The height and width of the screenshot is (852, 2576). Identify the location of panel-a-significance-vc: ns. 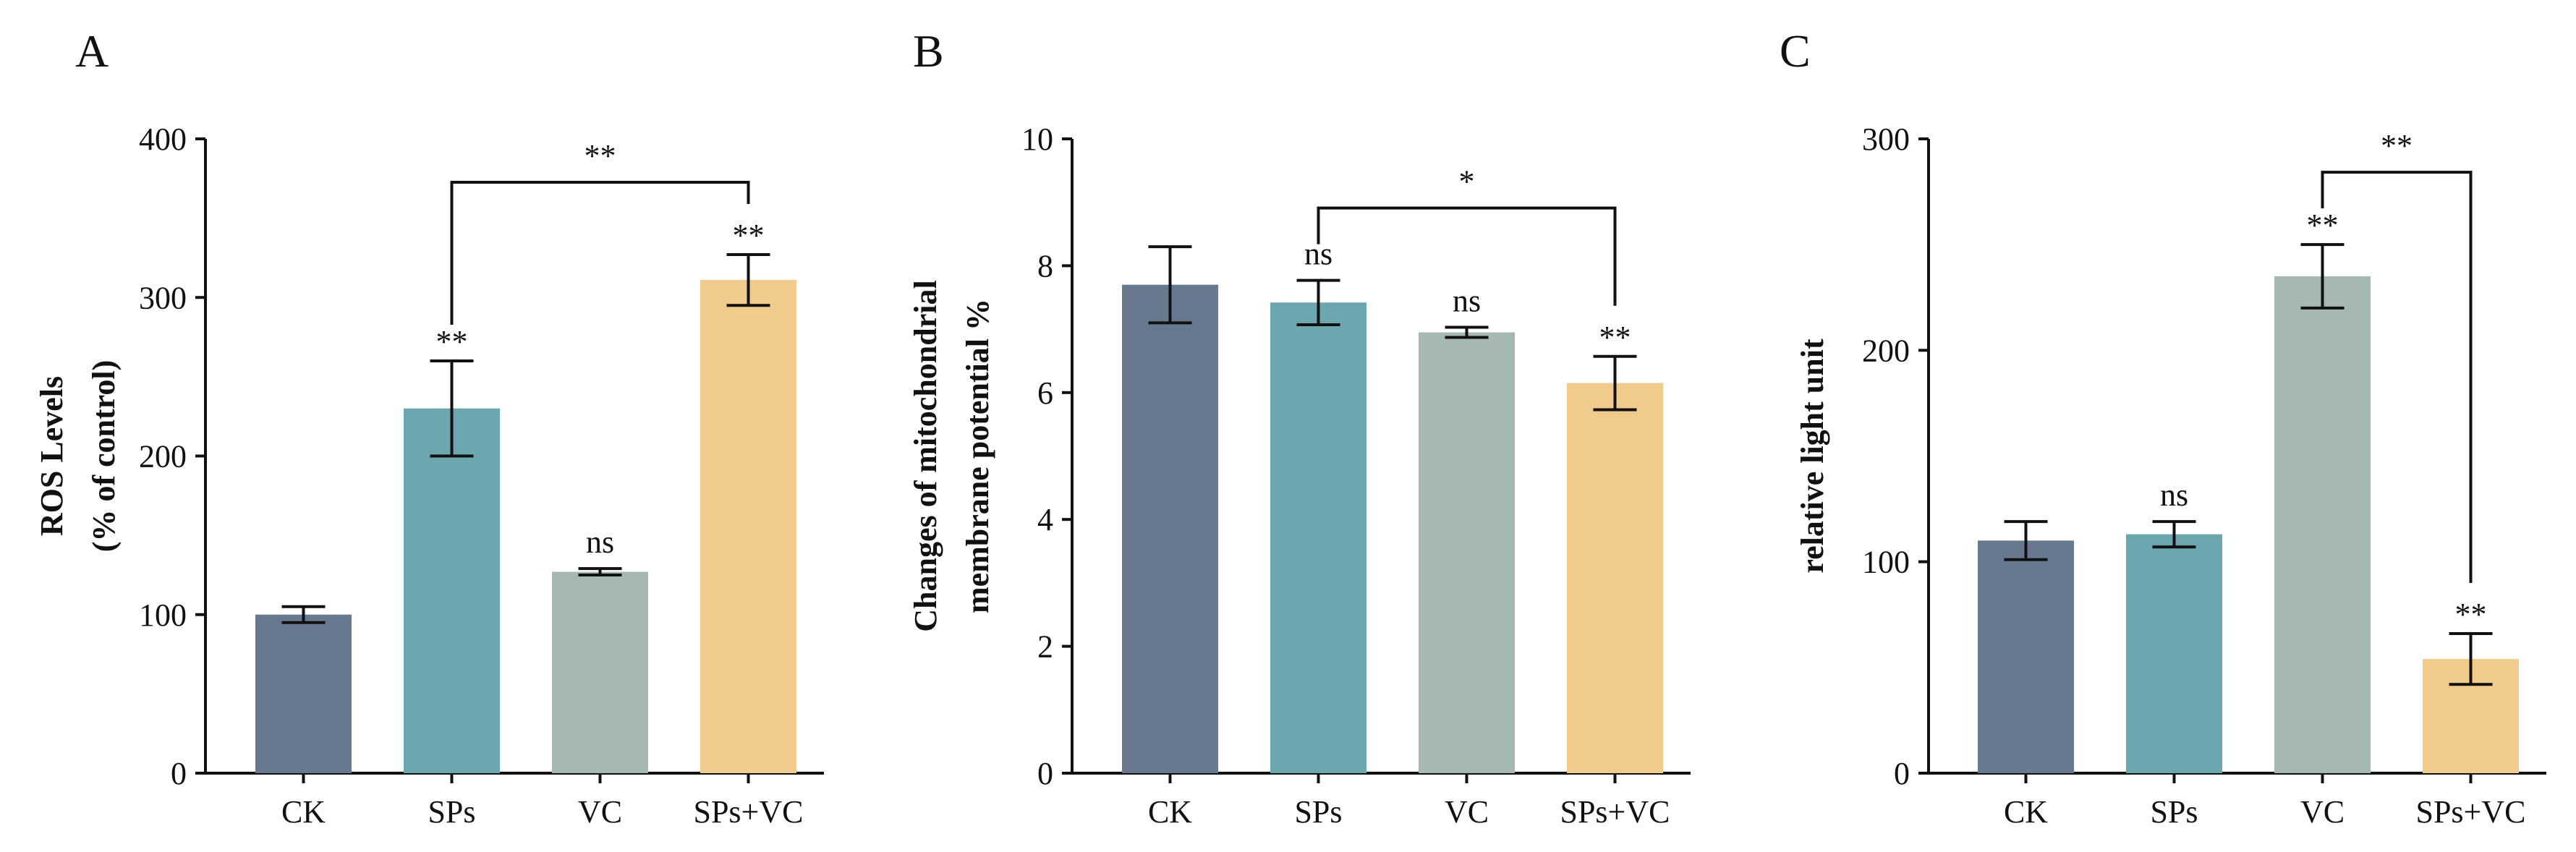
(600, 542).